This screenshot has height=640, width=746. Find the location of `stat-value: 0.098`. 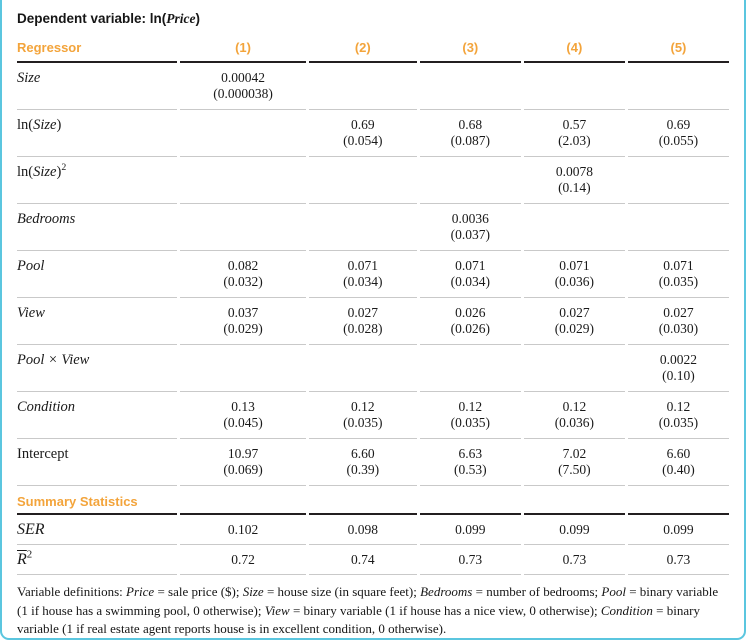

stat-value: 0.098 is located at coordinates (362, 530).